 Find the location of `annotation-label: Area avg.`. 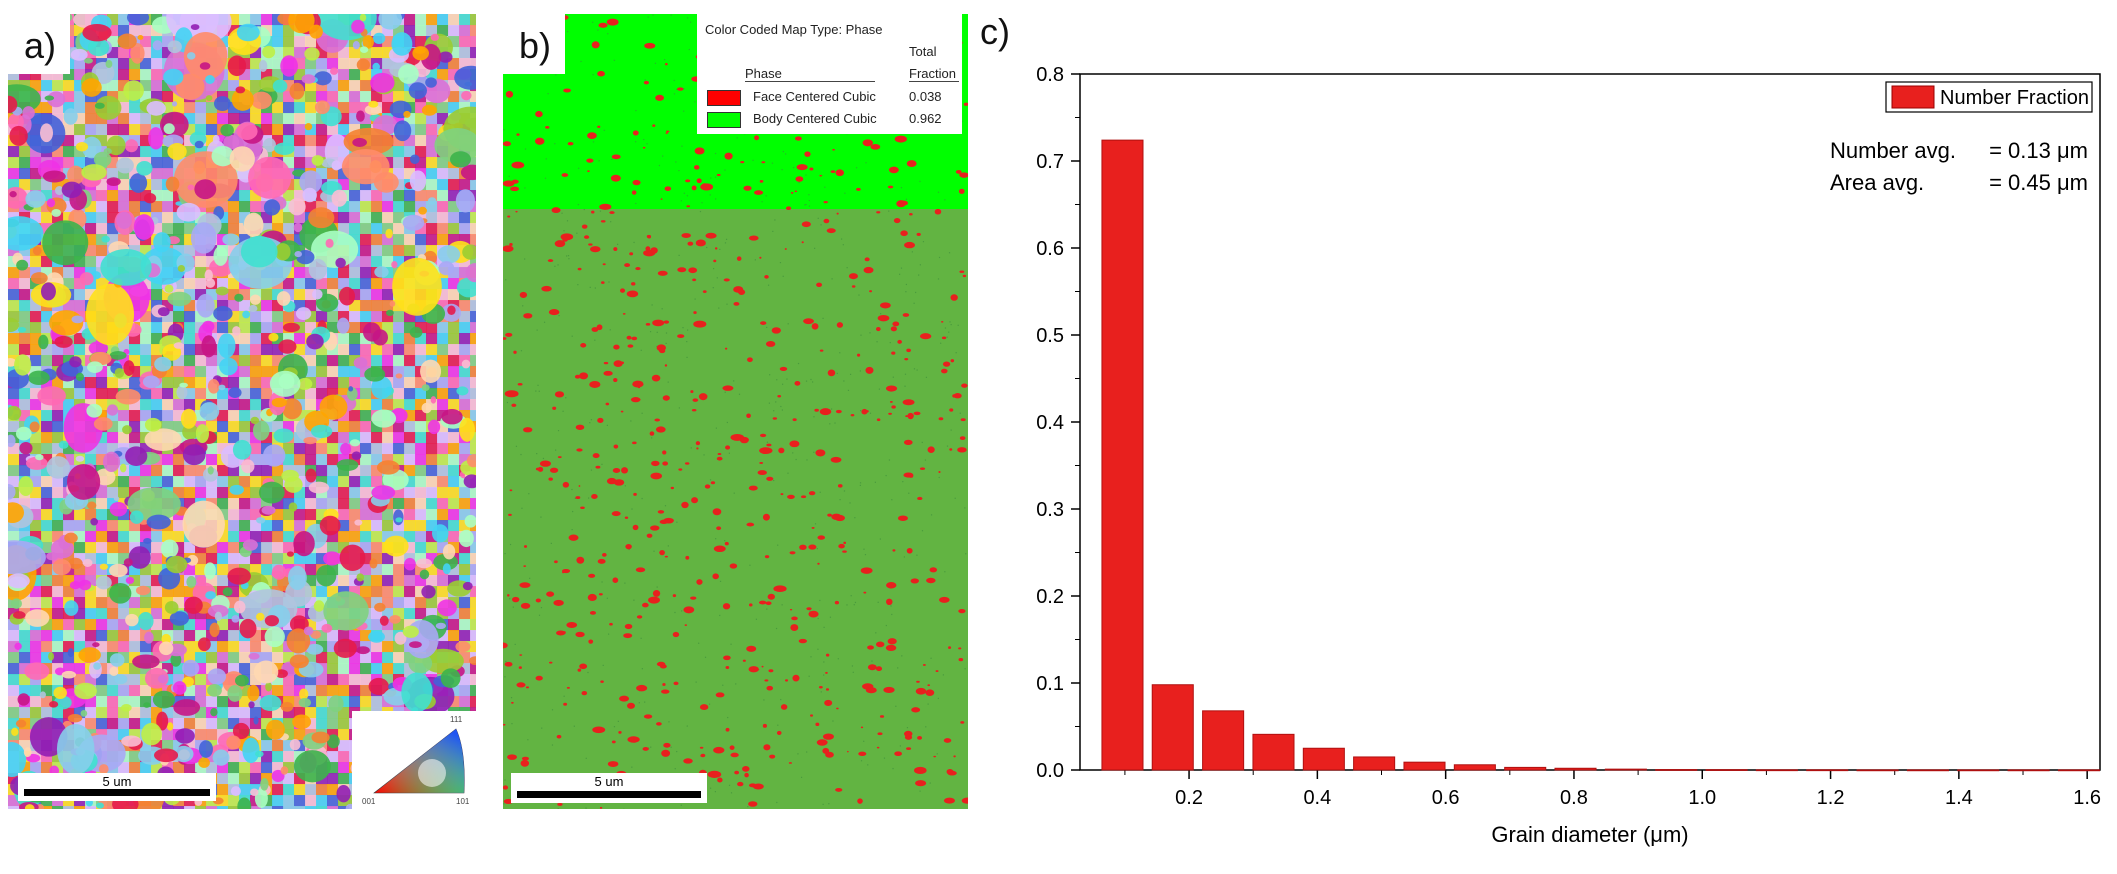

annotation-label: Area avg. is located at coordinates (1877, 182).